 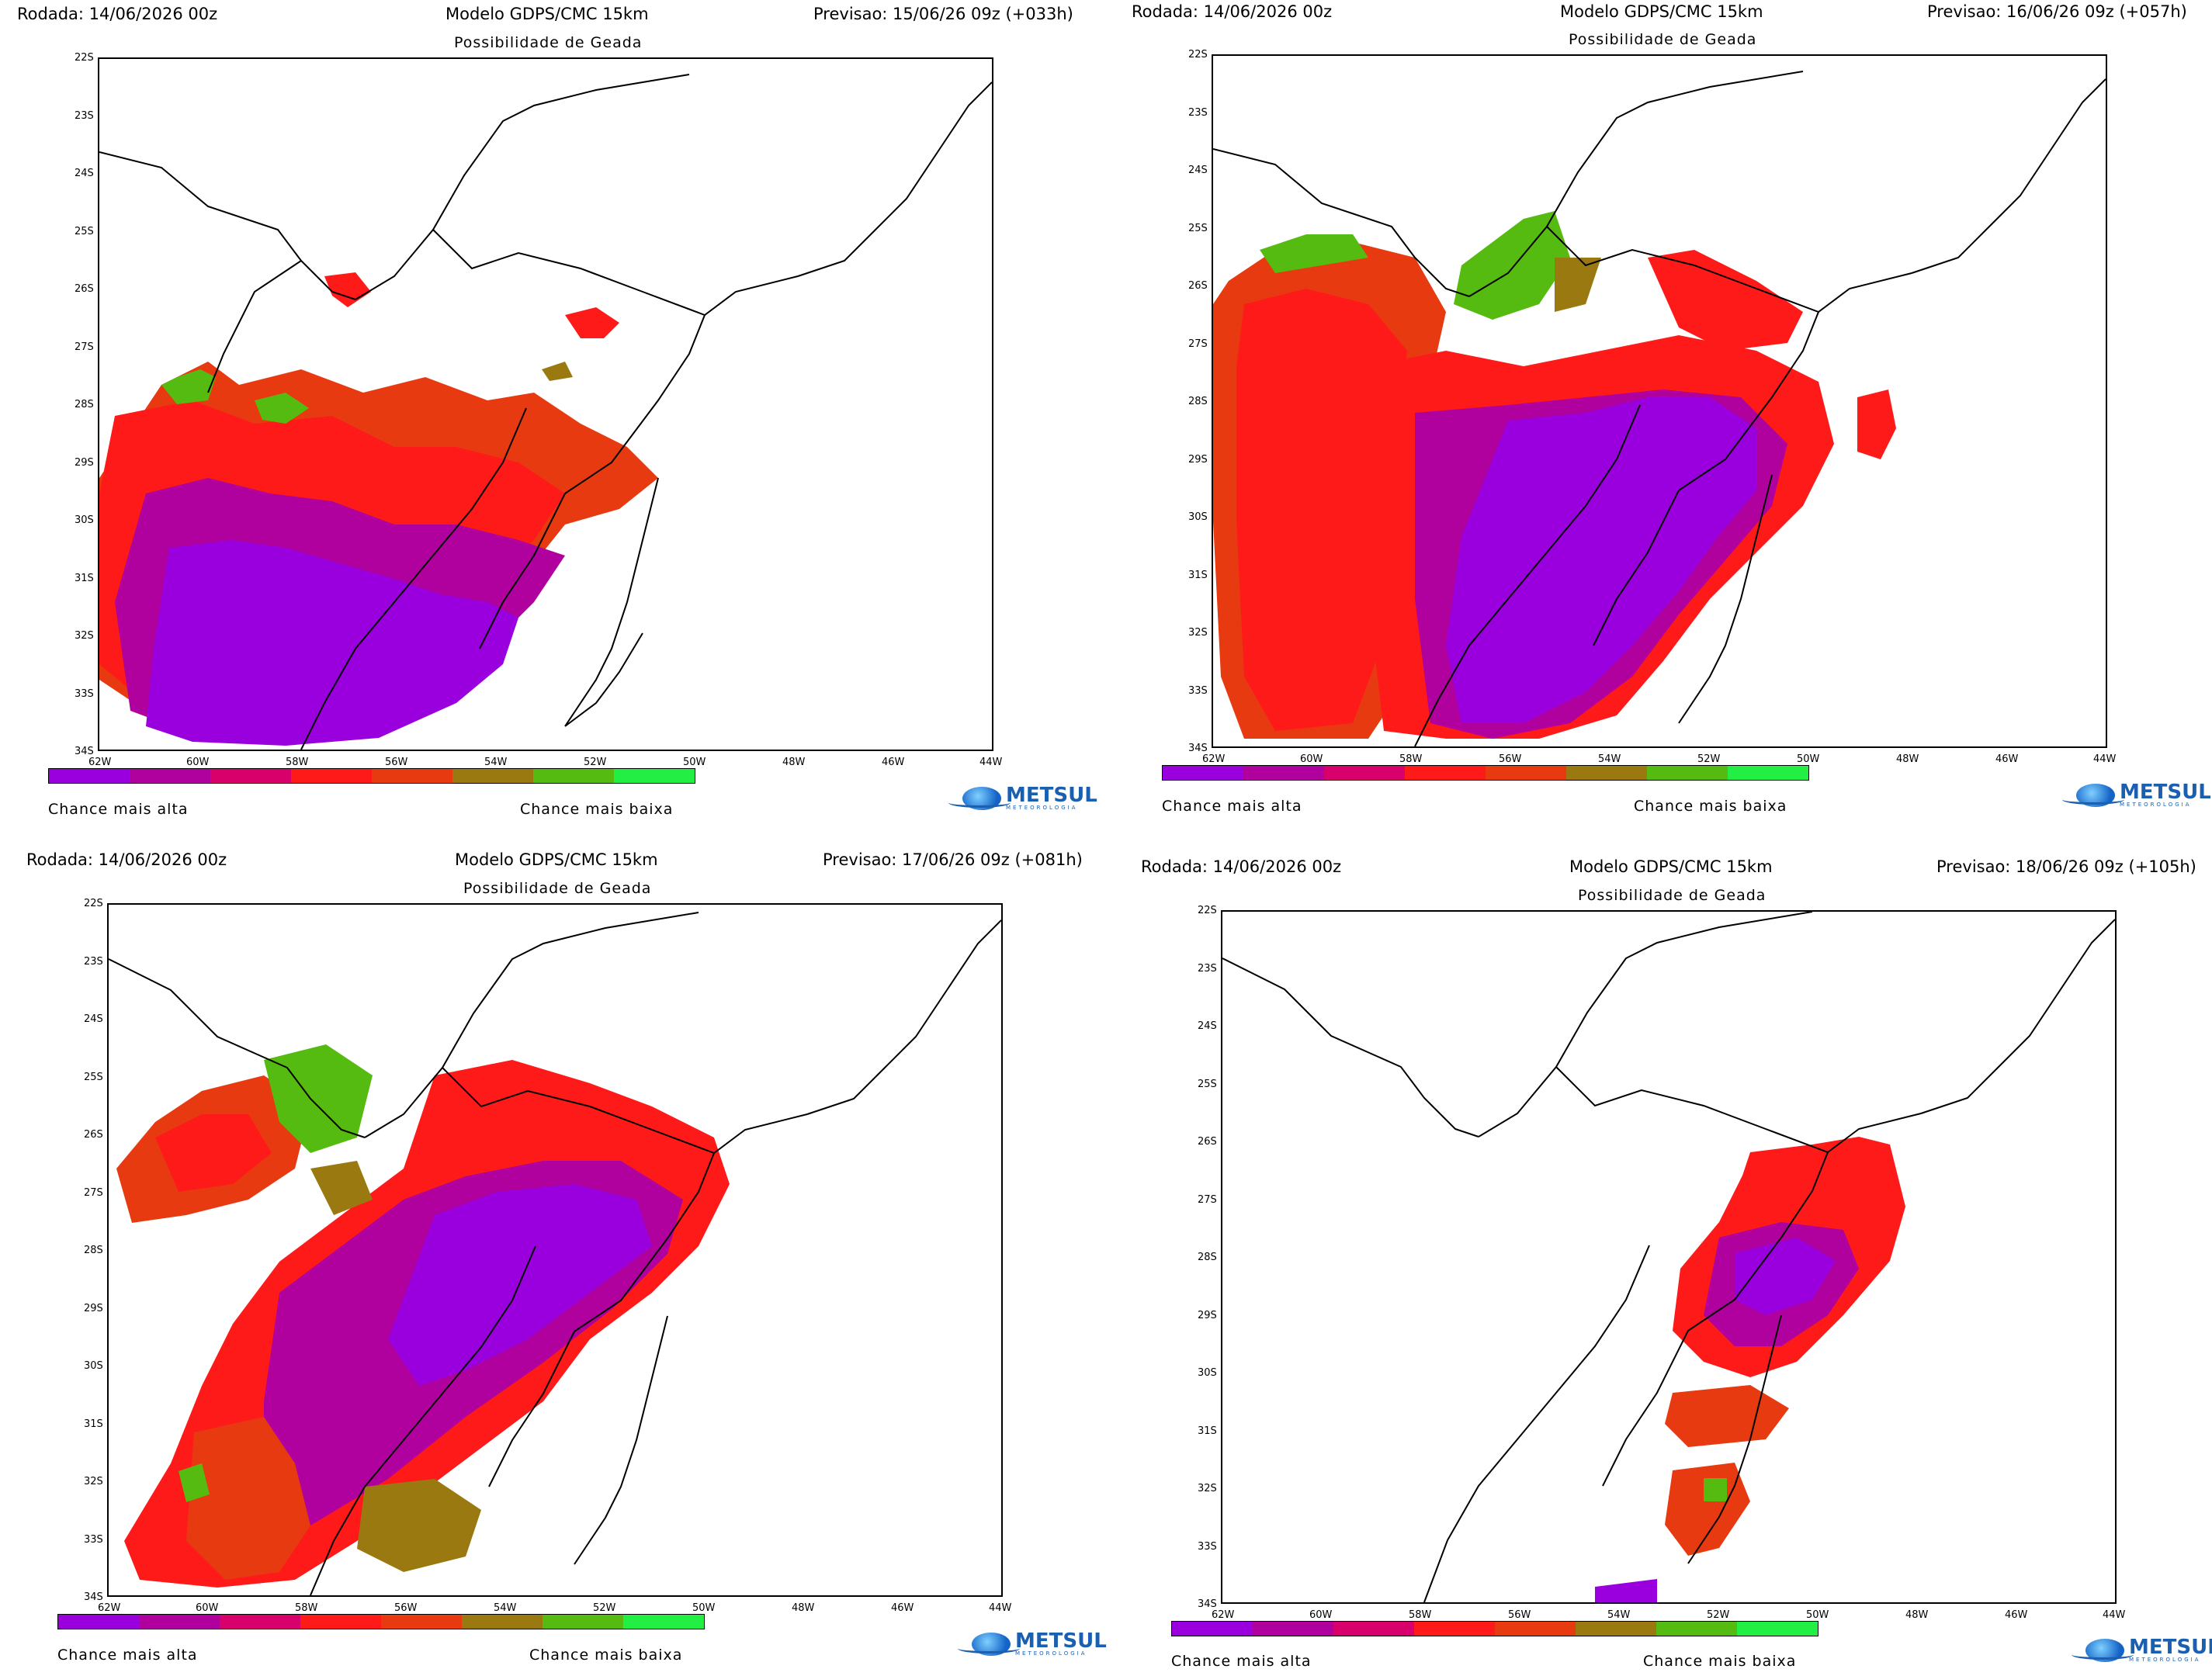 I want to click on lon-label: 58W, so click(x=306, y=1608).